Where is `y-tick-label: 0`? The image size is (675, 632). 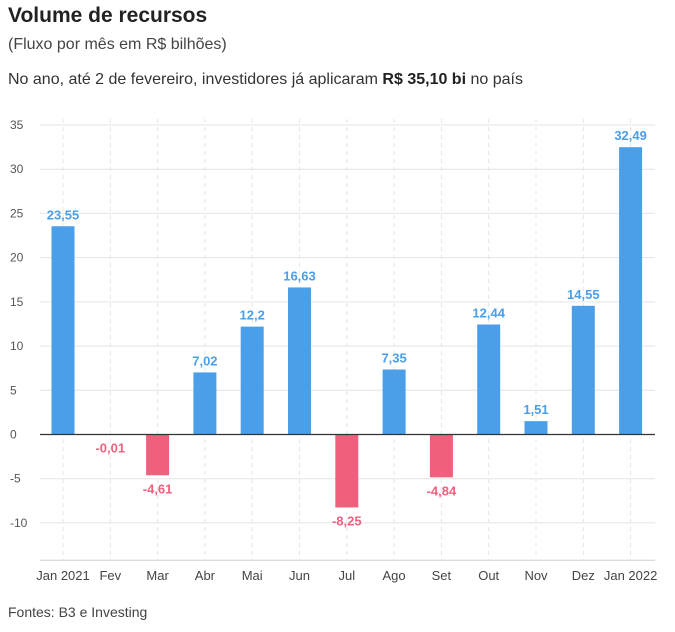 y-tick-label: 0 is located at coordinates (13, 435).